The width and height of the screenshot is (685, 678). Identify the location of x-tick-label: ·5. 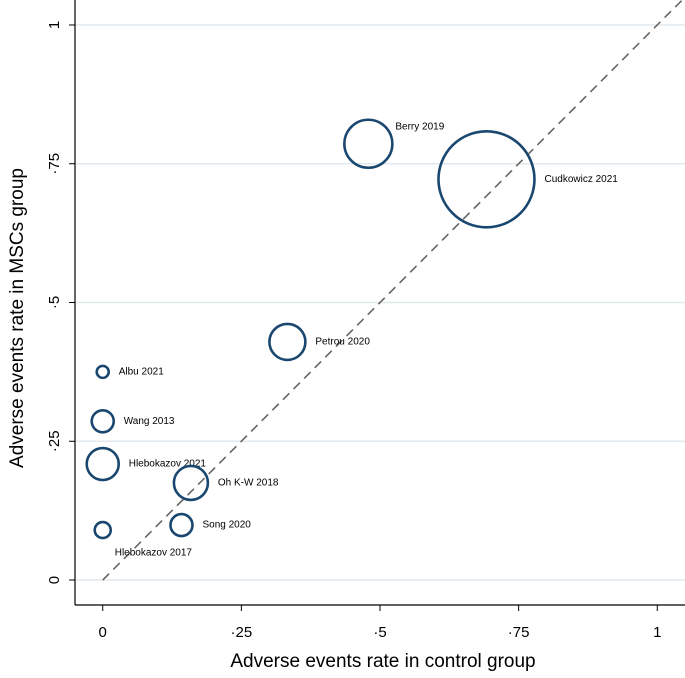
(379, 632).